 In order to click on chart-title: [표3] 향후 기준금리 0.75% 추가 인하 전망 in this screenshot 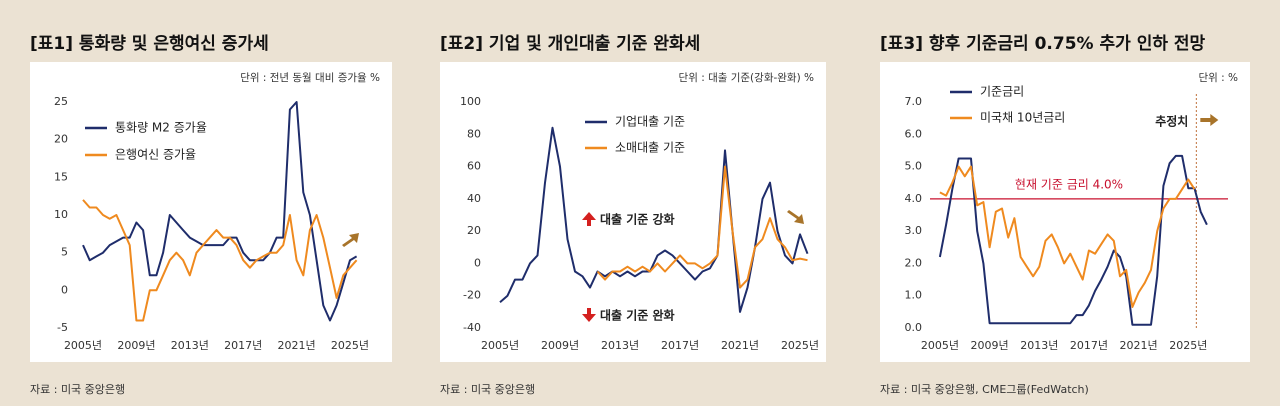, I will do `click(1043, 43)`.